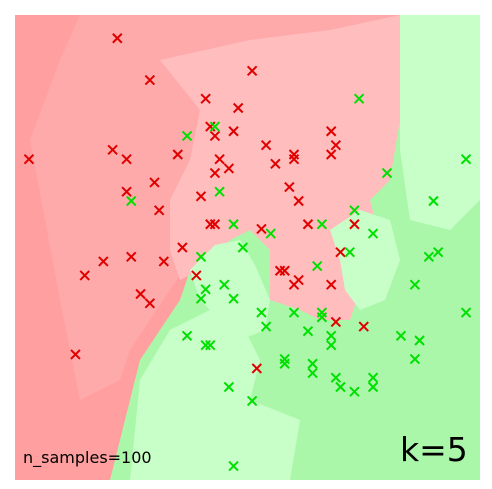  What do you see at coordinates (87, 457) in the screenshot?
I see `n-samples-label: n_samples=100` at bounding box center [87, 457].